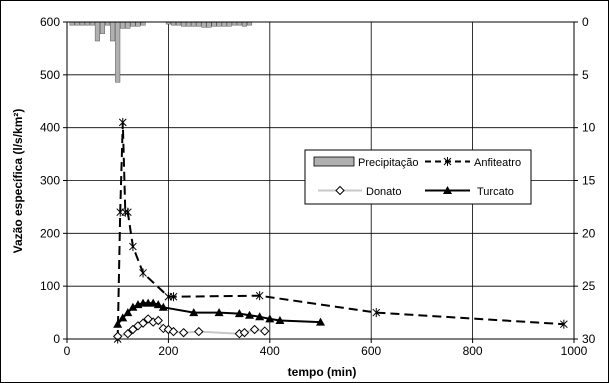  I want to click on x-tick-label: 1000, so click(574, 351).